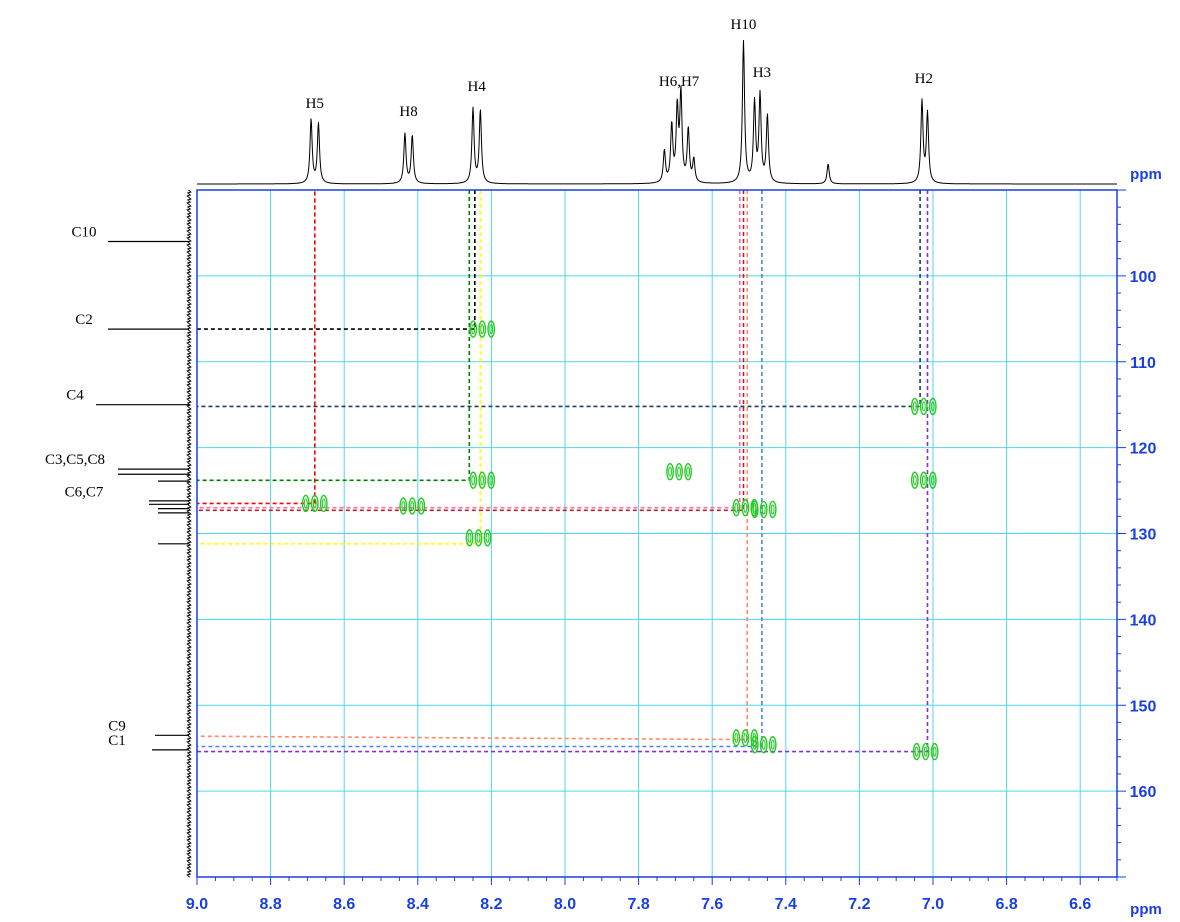 This screenshot has width=1180, height=922. Describe the element at coordinates (657, 112) in the screenshot. I see `proton-trace` at that location.